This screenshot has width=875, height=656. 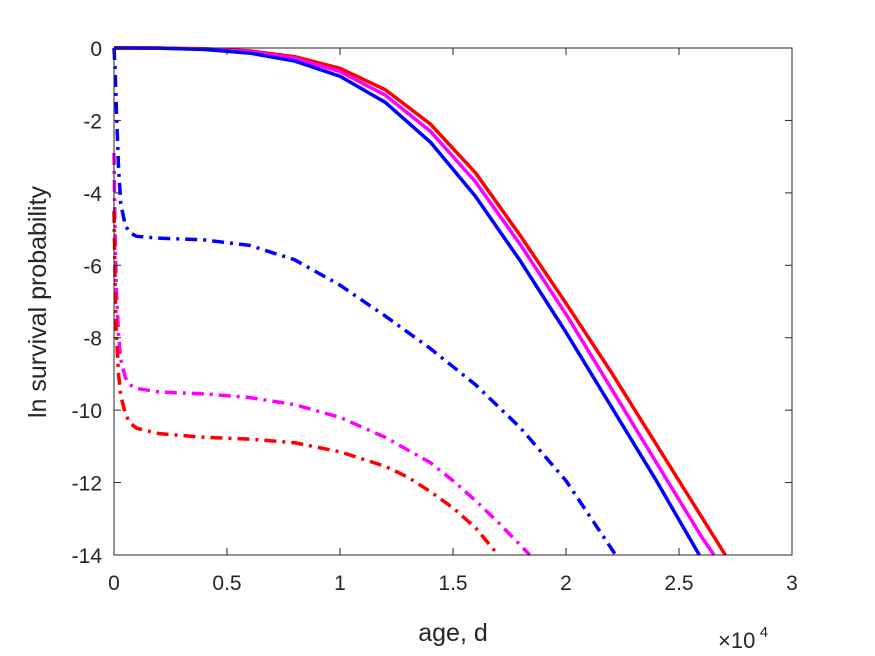 I want to click on x-tick-label: 0.5, so click(x=226, y=583).